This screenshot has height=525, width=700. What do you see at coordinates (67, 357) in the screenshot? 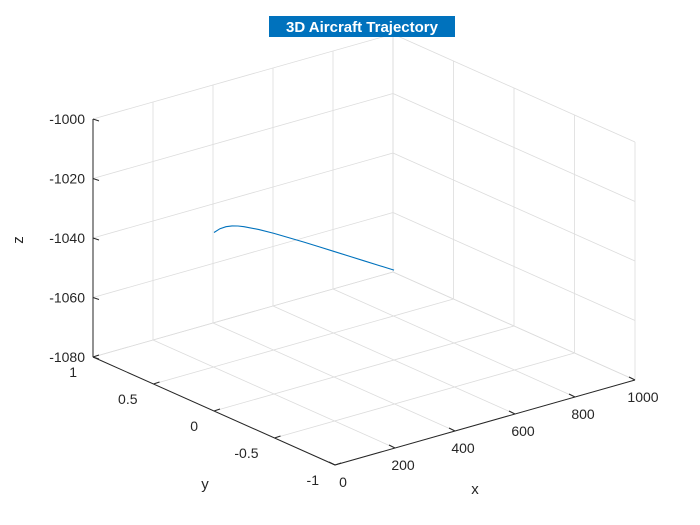
I see `z-tick-label: -1080` at bounding box center [67, 357].